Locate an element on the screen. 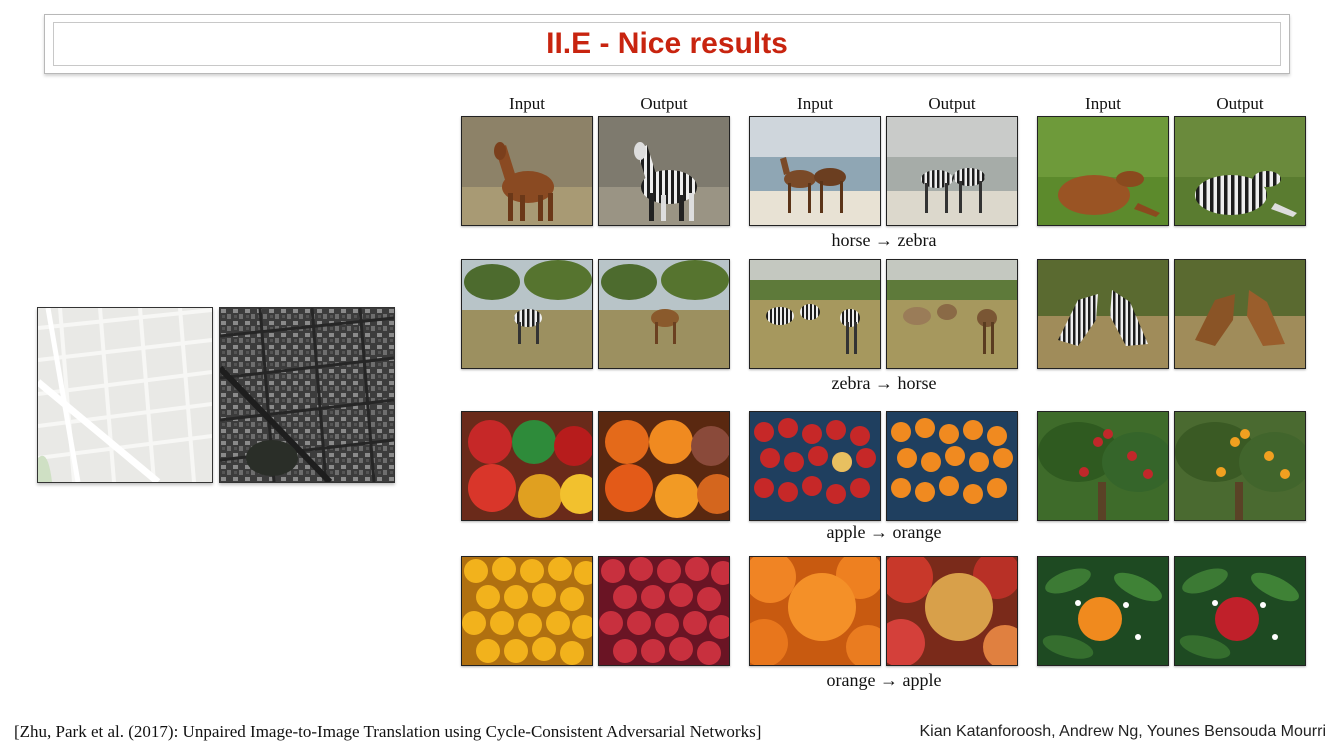 The width and height of the screenshot is (1334, 750). oranges-closeup-photo is located at coordinates (815, 611).